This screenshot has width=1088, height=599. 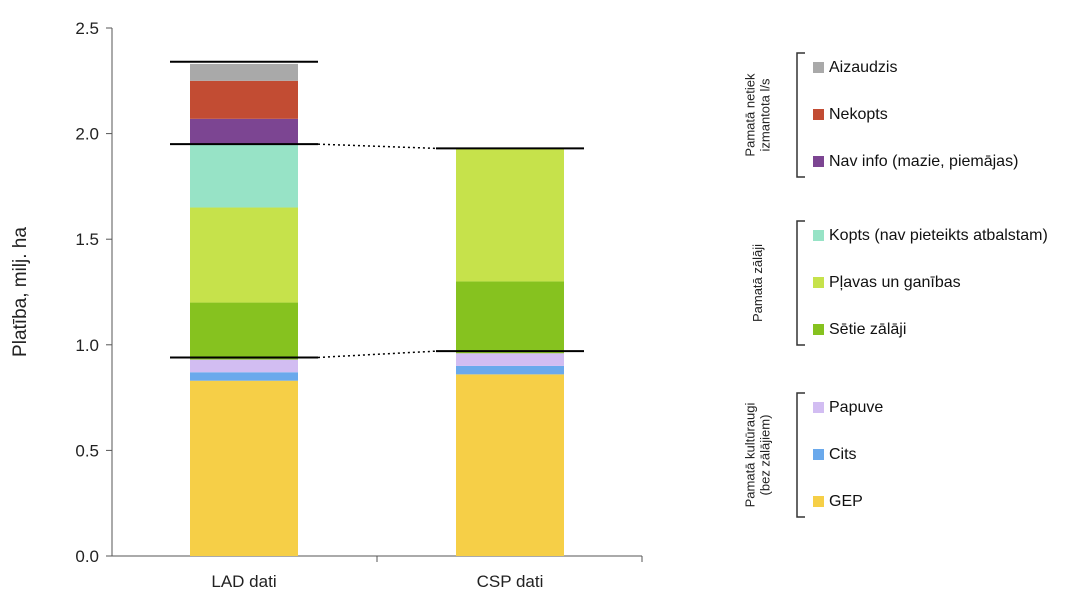 I want to click on legend-label-plavas-un-ganibas: Pļavas un ganības, so click(x=895, y=282).